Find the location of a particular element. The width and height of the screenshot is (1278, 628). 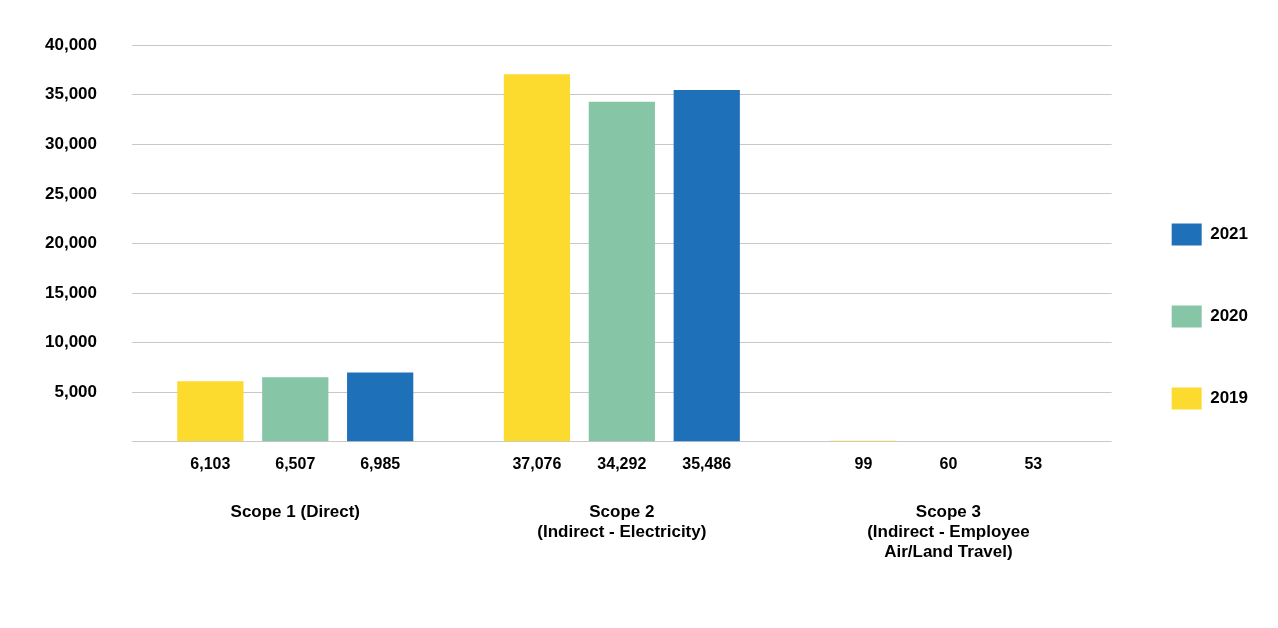

y-tick-label: 15,000 is located at coordinates (71, 292).